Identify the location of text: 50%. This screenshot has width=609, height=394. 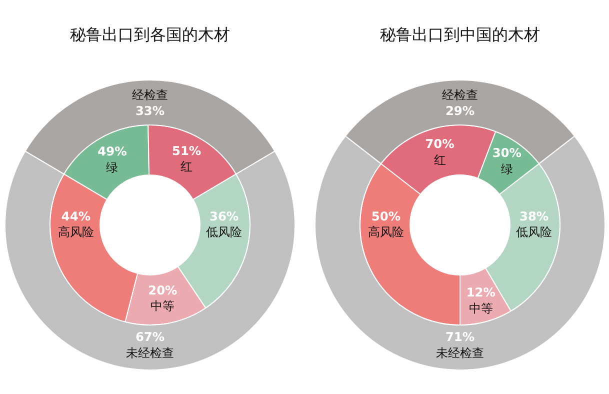
(386, 216).